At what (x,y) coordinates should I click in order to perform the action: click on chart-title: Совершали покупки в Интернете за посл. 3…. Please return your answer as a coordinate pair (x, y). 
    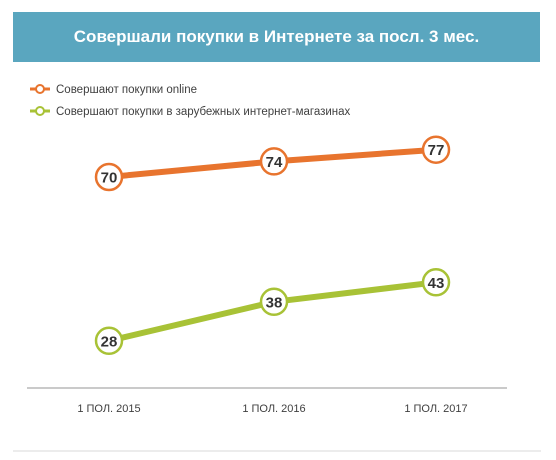
    Looking at the image, I should click on (276, 37).